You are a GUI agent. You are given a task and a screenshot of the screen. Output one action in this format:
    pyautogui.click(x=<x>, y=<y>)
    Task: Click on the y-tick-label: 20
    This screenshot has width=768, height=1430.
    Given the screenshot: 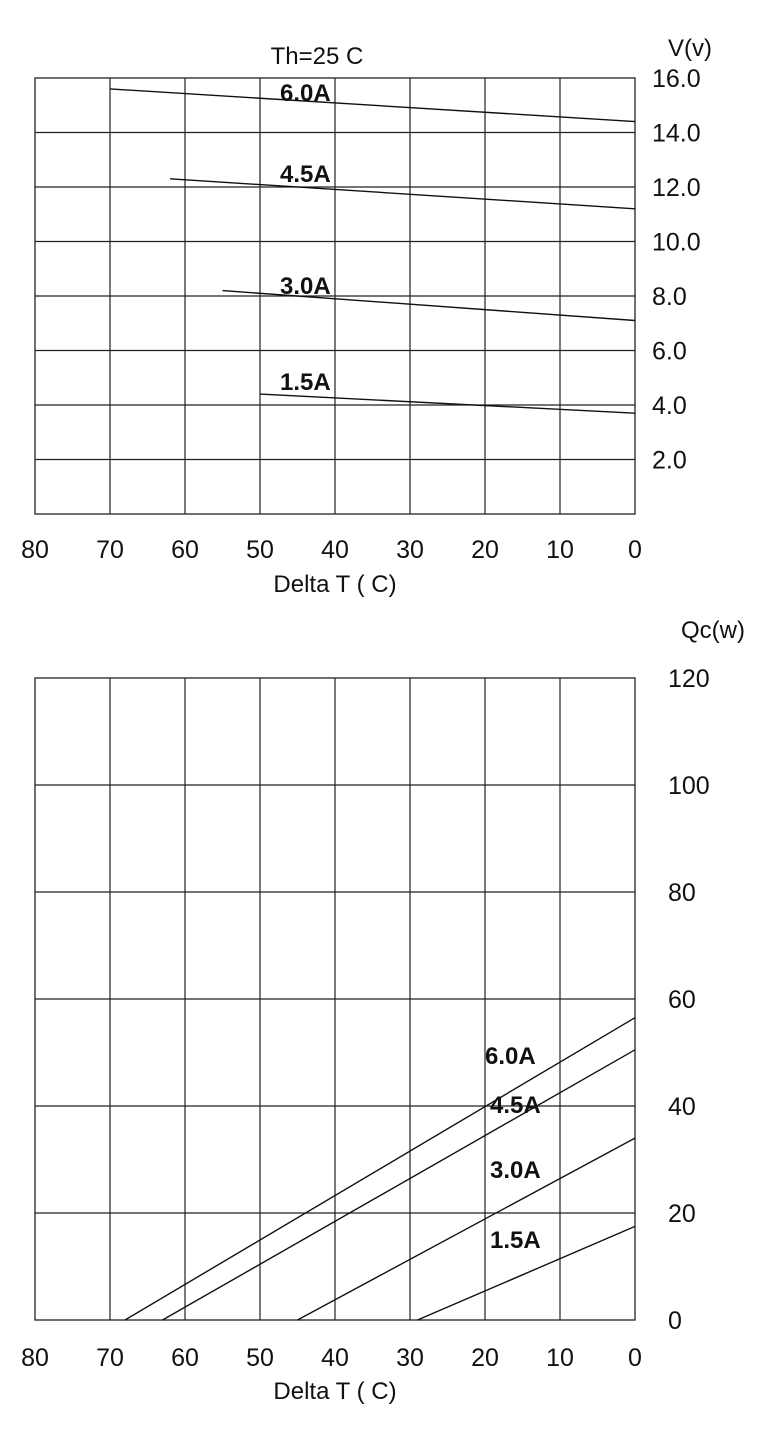 What is the action you would take?
    pyautogui.click(x=682, y=1214)
    